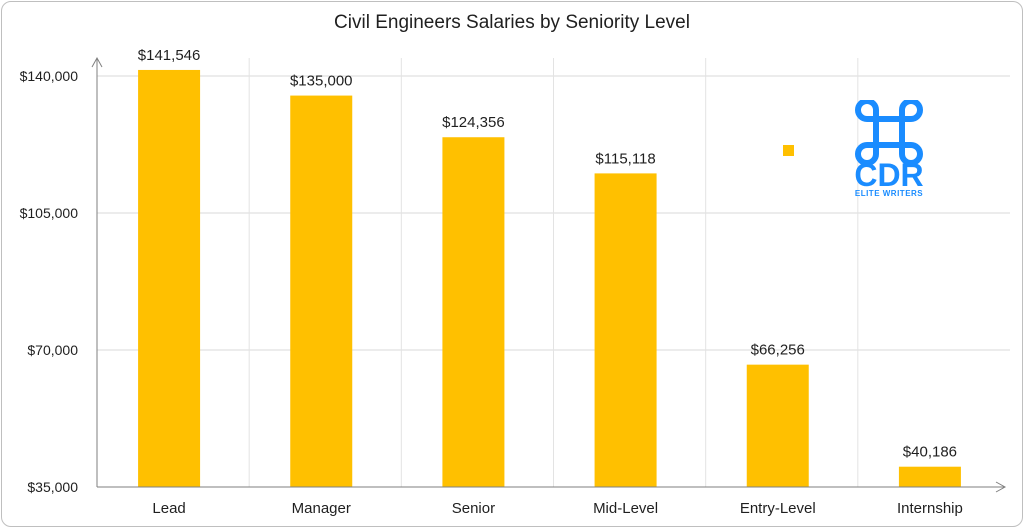 This screenshot has width=1024, height=528. Describe the element at coordinates (778, 508) in the screenshot. I see `x-tick-label: Entry-Level` at that location.